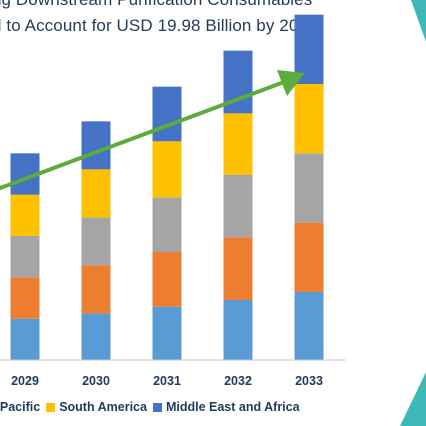  What do you see at coordinates (238, 381) in the screenshot?
I see `x-tick-label: 2032` at bounding box center [238, 381].